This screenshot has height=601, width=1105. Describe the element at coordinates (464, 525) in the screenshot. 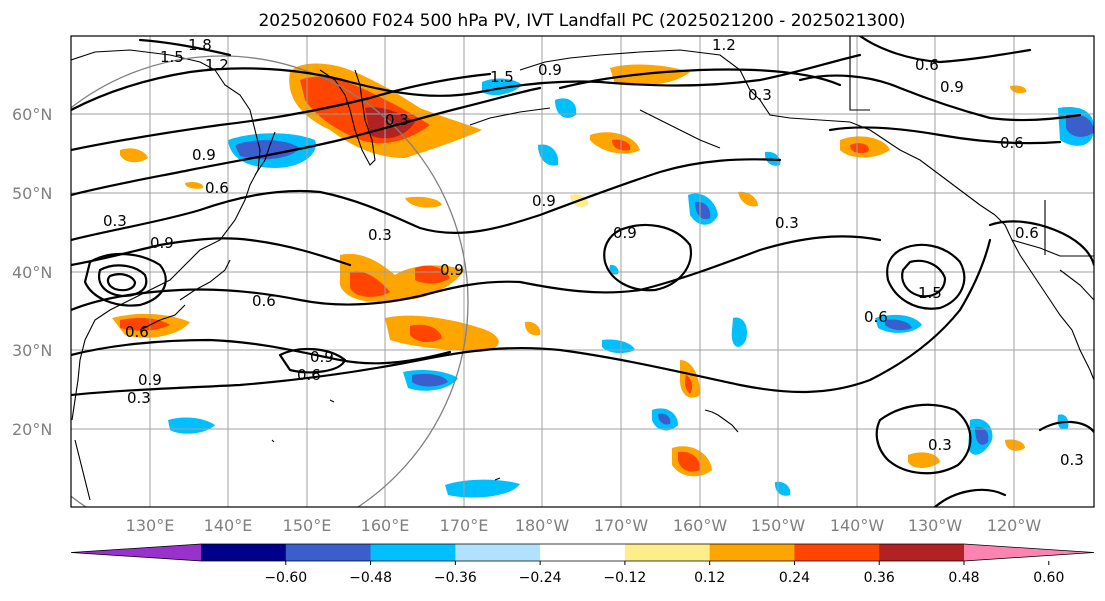

I see `lon-label: 170°E` at that location.